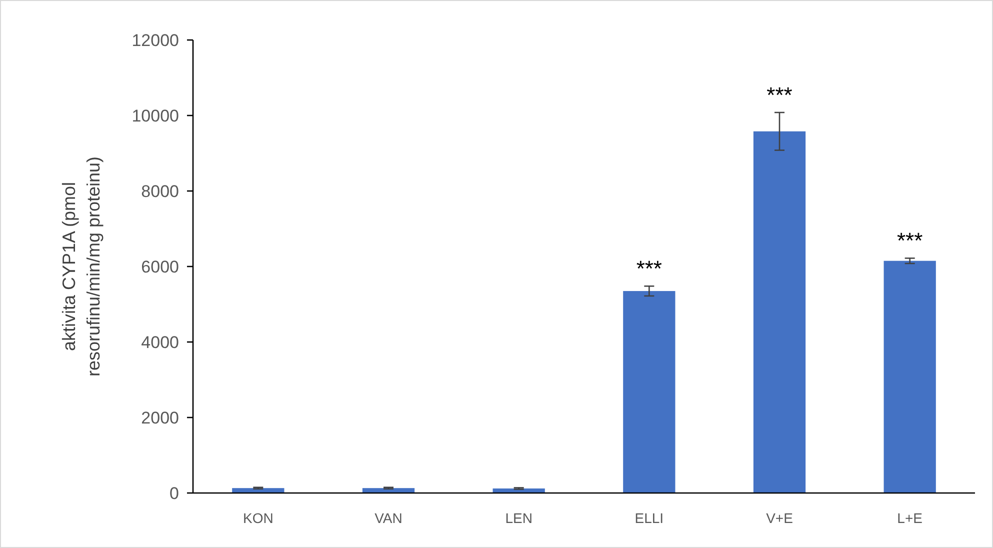  Describe the element at coordinates (81, 266) in the screenshot. I see `y-axis-title: aktivita CYP1A (pmol resorufinu/min/mg proteinu)` at that location.